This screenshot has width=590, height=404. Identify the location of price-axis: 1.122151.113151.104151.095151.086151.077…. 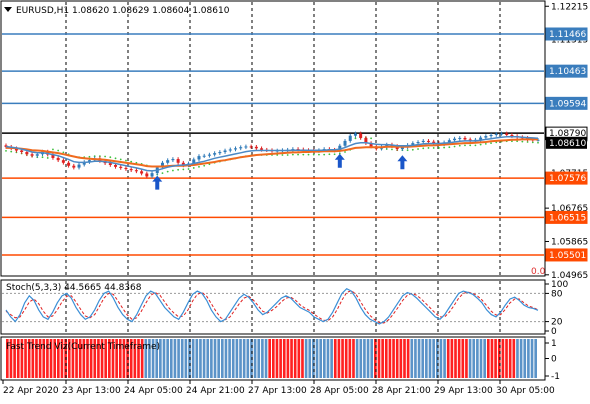
(566, 141).